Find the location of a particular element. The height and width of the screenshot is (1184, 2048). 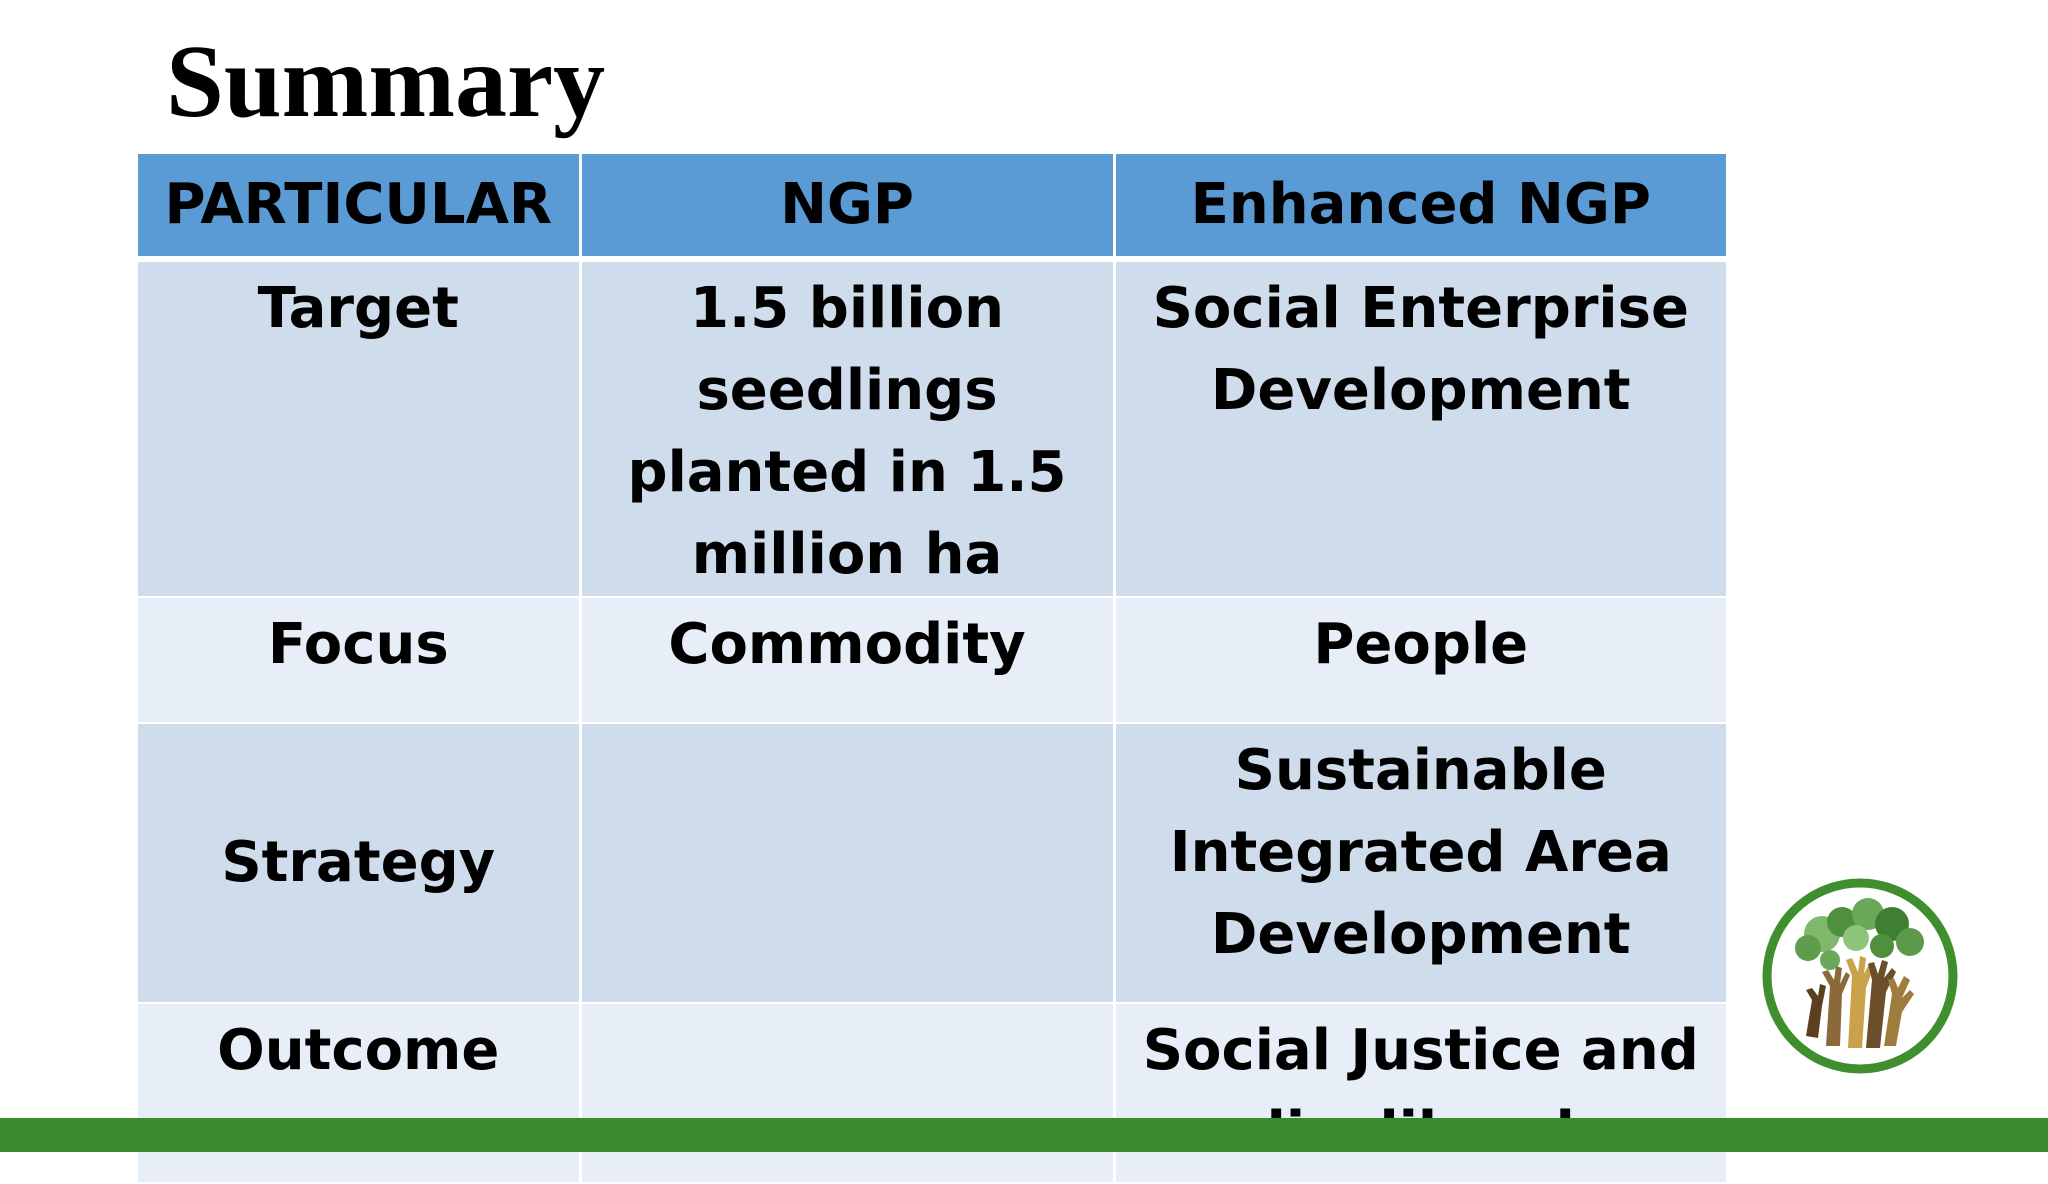

cell-focus-particular: Focus is located at coordinates (360, 660).